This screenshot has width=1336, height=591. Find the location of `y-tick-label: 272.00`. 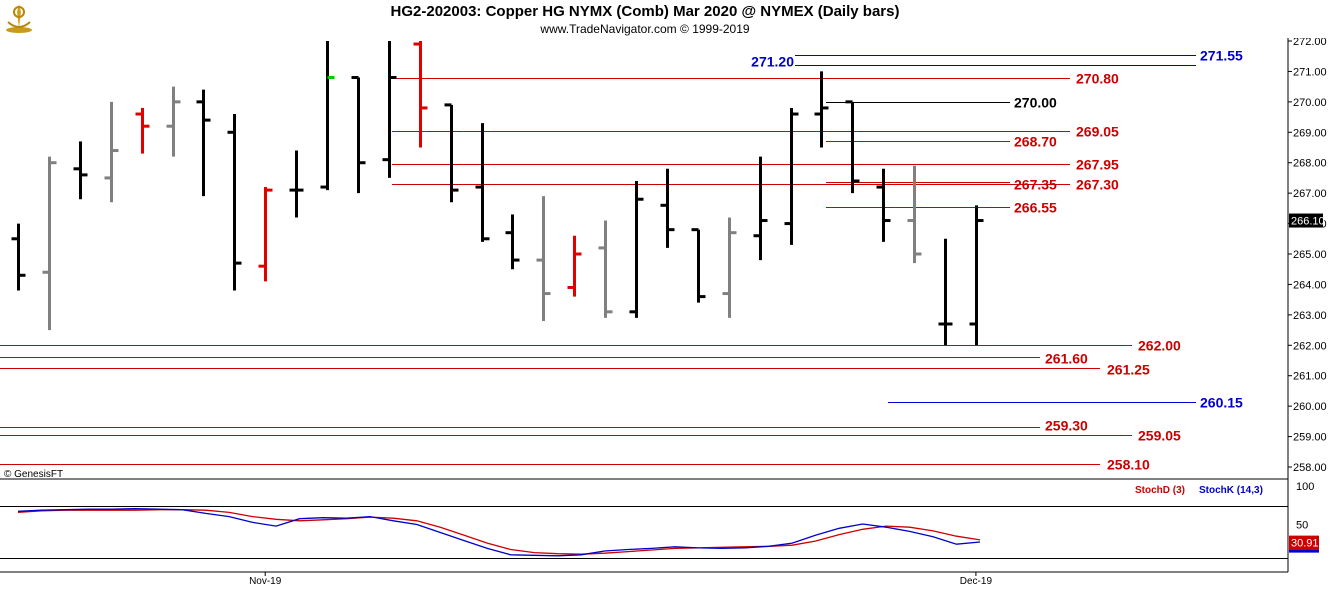

y-tick-label: 272.00 is located at coordinates (1310, 42).